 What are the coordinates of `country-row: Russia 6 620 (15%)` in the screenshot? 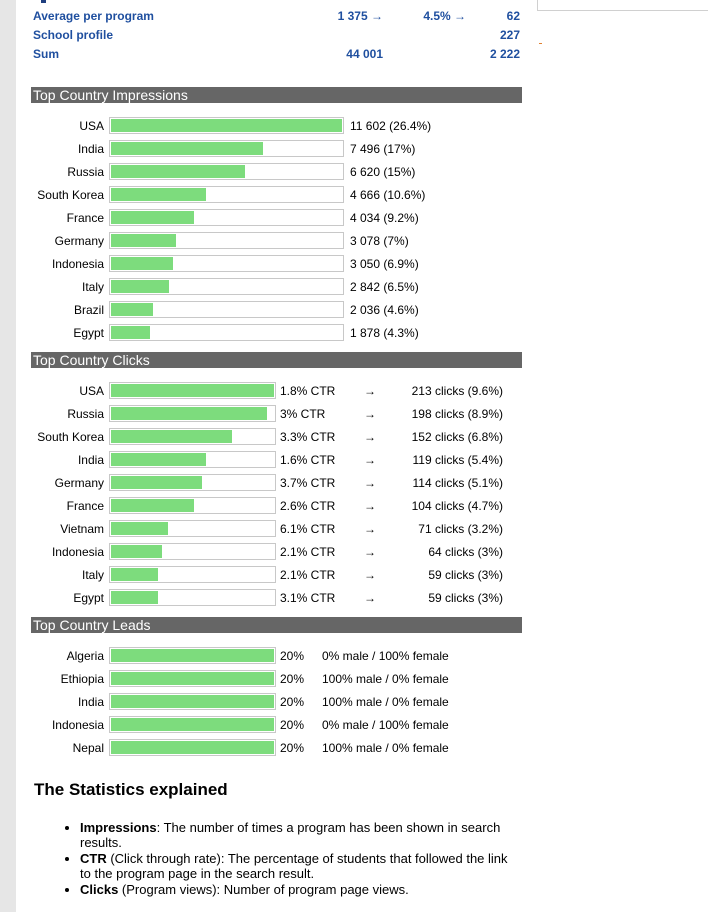 It's located at (260, 172).